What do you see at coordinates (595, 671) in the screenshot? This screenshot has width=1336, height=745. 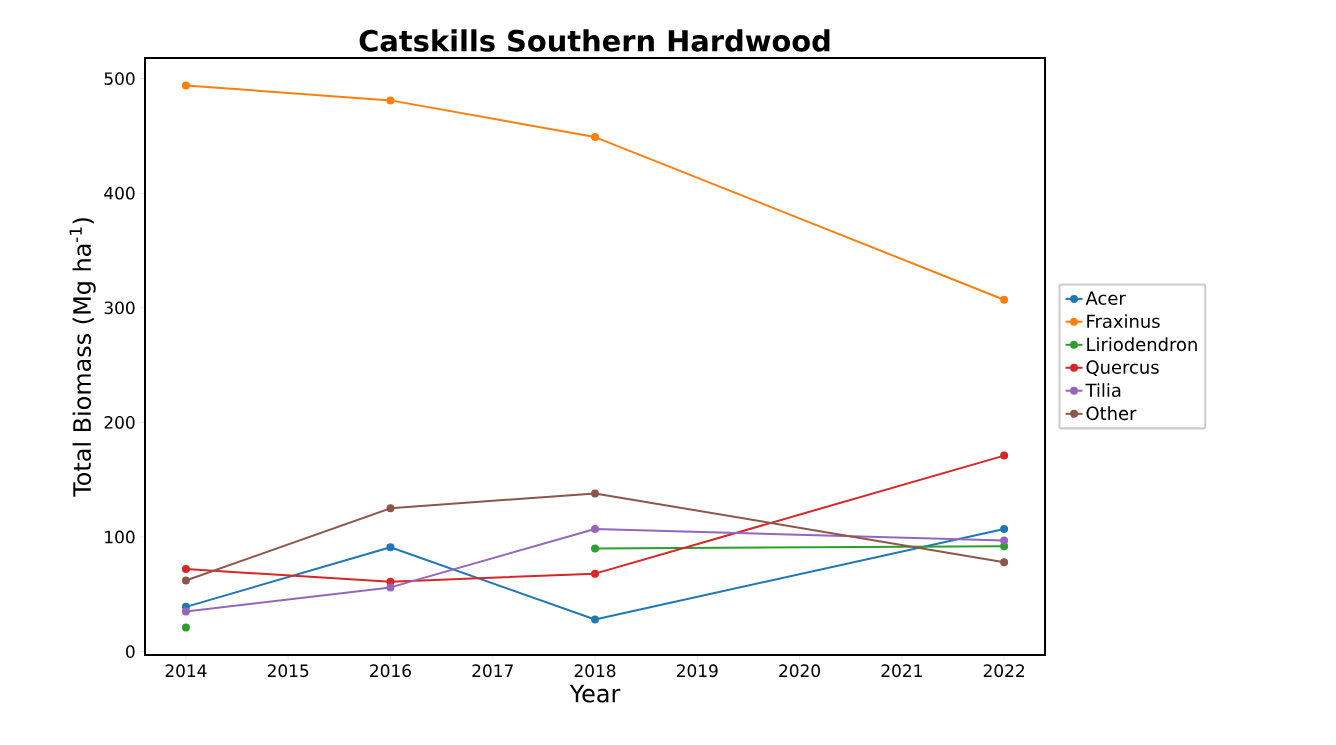 I see `x-tick-label: 2018` at bounding box center [595, 671].